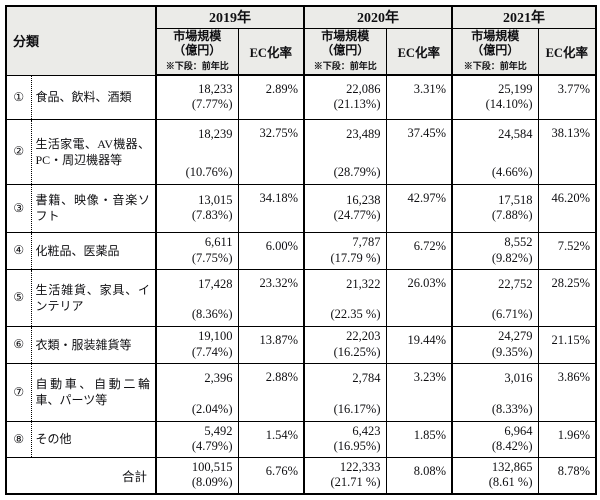 This screenshot has width=600, height=500. I want to click on market-size-cell-2019: 19,100 (7.74%), so click(197, 344).